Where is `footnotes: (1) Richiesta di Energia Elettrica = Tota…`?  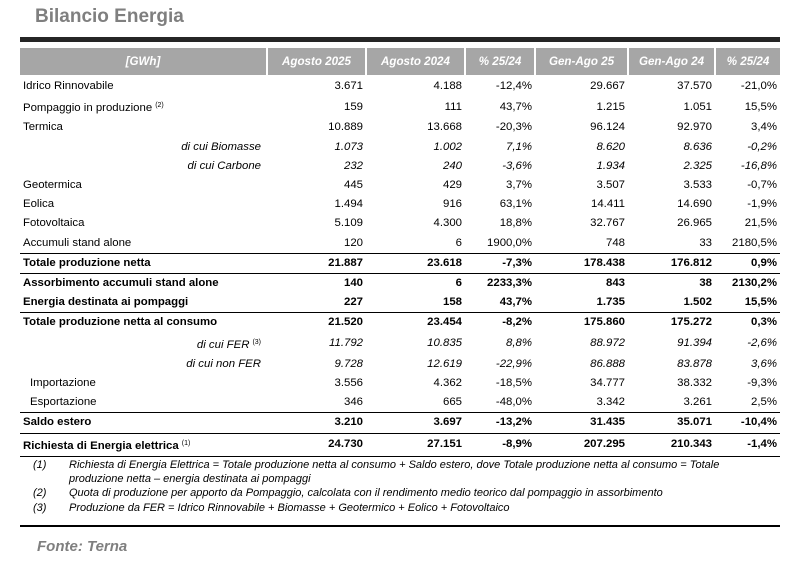
footnotes: (1) Richiesta di Energia Elettrica = Tota… is located at coordinates (403, 487).